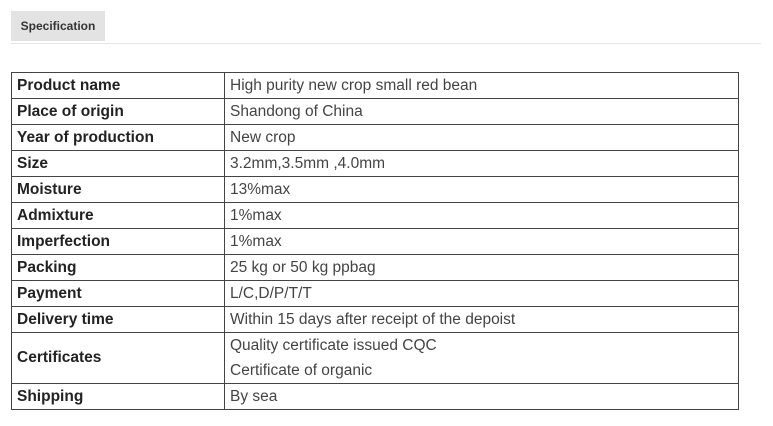 This screenshot has height=426, width=773. Describe the element at coordinates (118, 215) in the screenshot. I see `spec-key: Admixture` at that location.